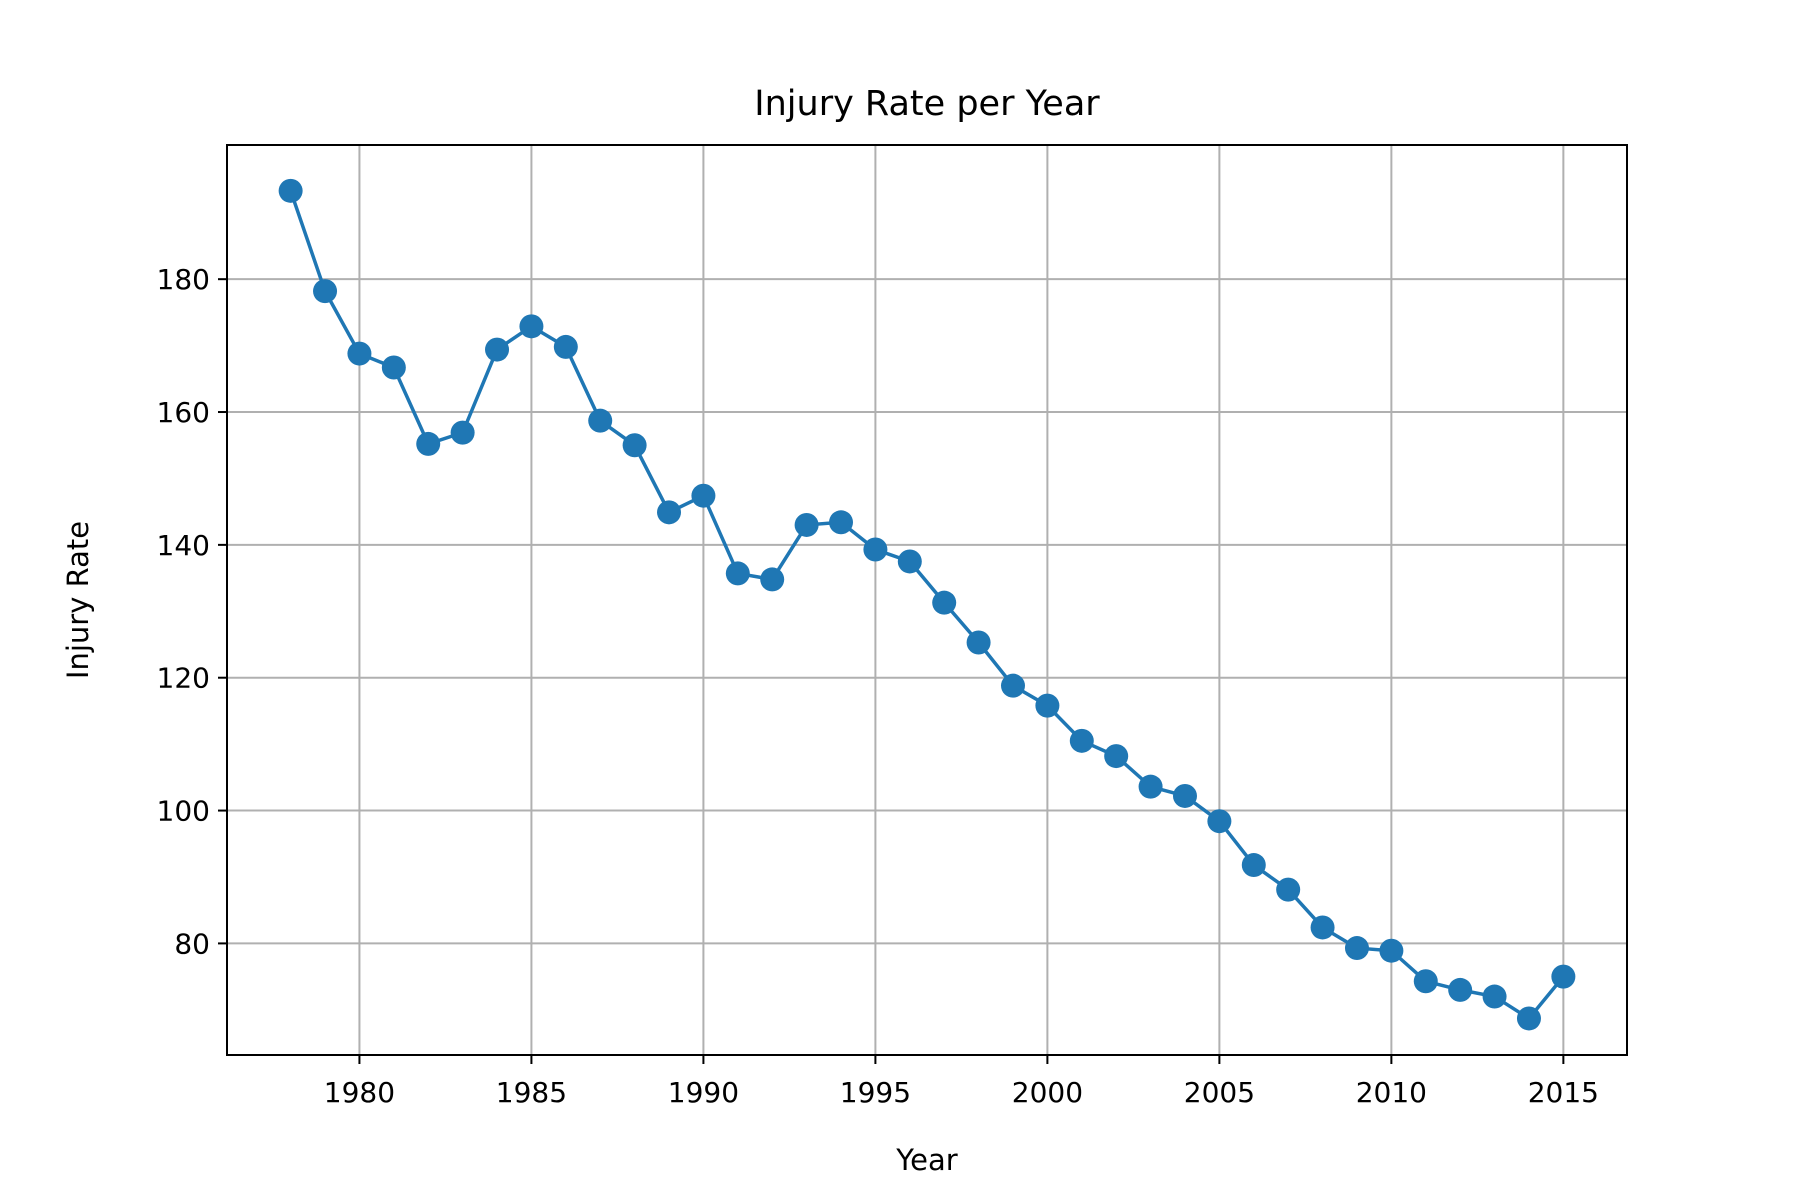 The width and height of the screenshot is (1800, 1200). Describe the element at coordinates (875, 1092) in the screenshot. I see `x-tick-label: 1995` at that location.